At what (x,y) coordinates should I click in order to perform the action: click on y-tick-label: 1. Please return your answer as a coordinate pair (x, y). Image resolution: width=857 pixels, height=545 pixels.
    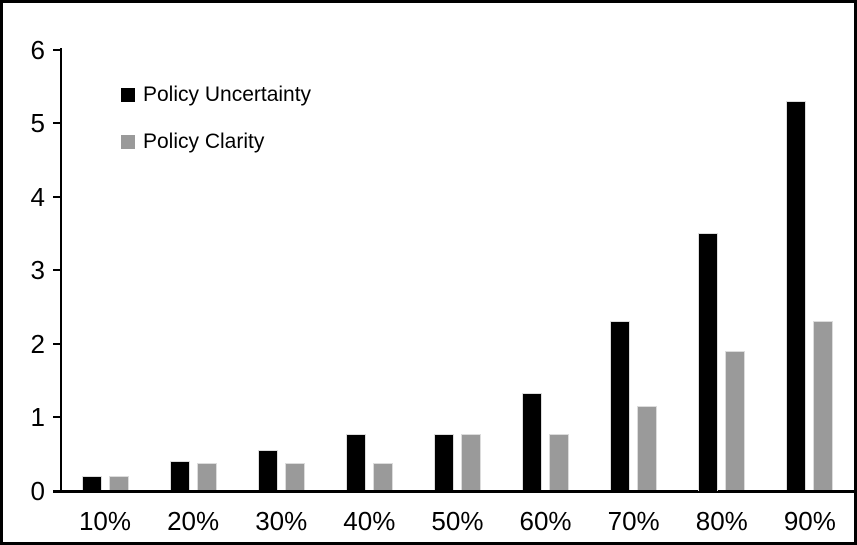
    Looking at the image, I should click on (37, 417).